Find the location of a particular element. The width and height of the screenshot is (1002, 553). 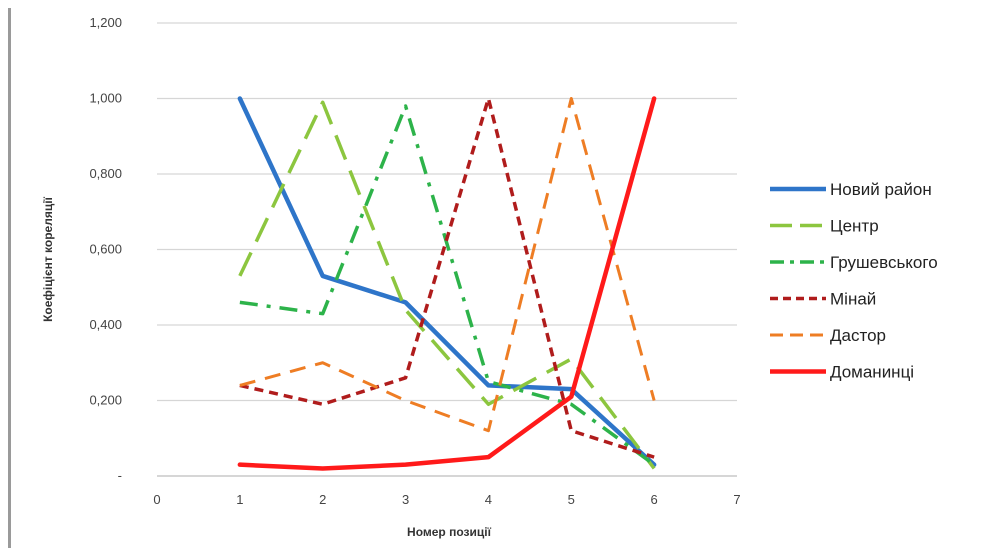

y-tick-label: 0,800 is located at coordinates (105, 173).